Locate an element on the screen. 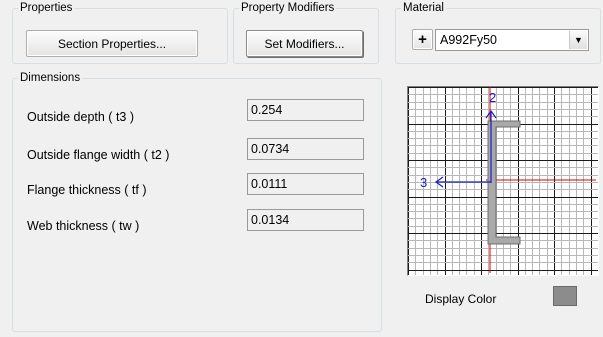 This screenshot has width=603, height=337. property-modifiers-group: Property Modifiers is located at coordinates (306, 32).